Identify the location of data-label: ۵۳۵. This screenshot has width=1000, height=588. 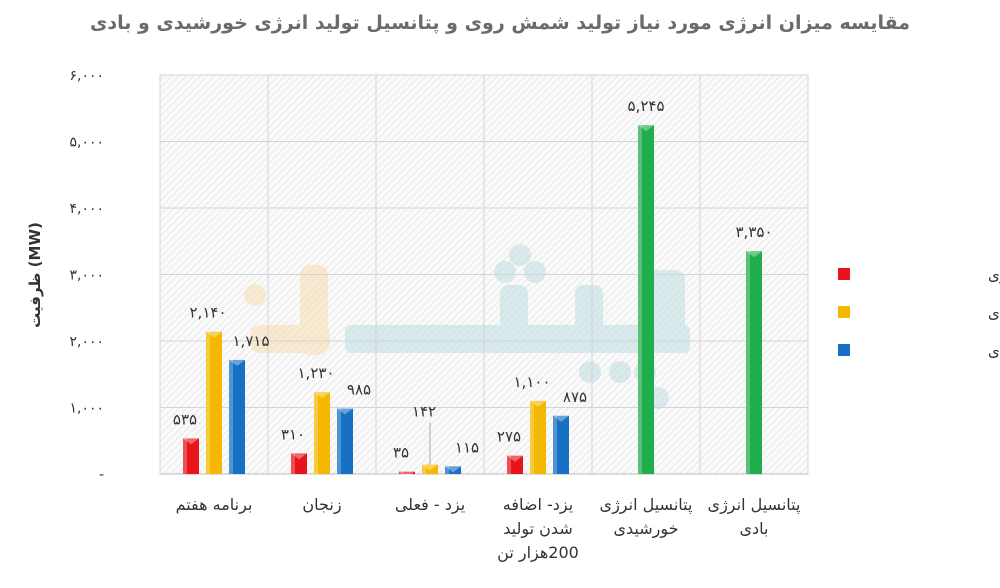
(185, 419).